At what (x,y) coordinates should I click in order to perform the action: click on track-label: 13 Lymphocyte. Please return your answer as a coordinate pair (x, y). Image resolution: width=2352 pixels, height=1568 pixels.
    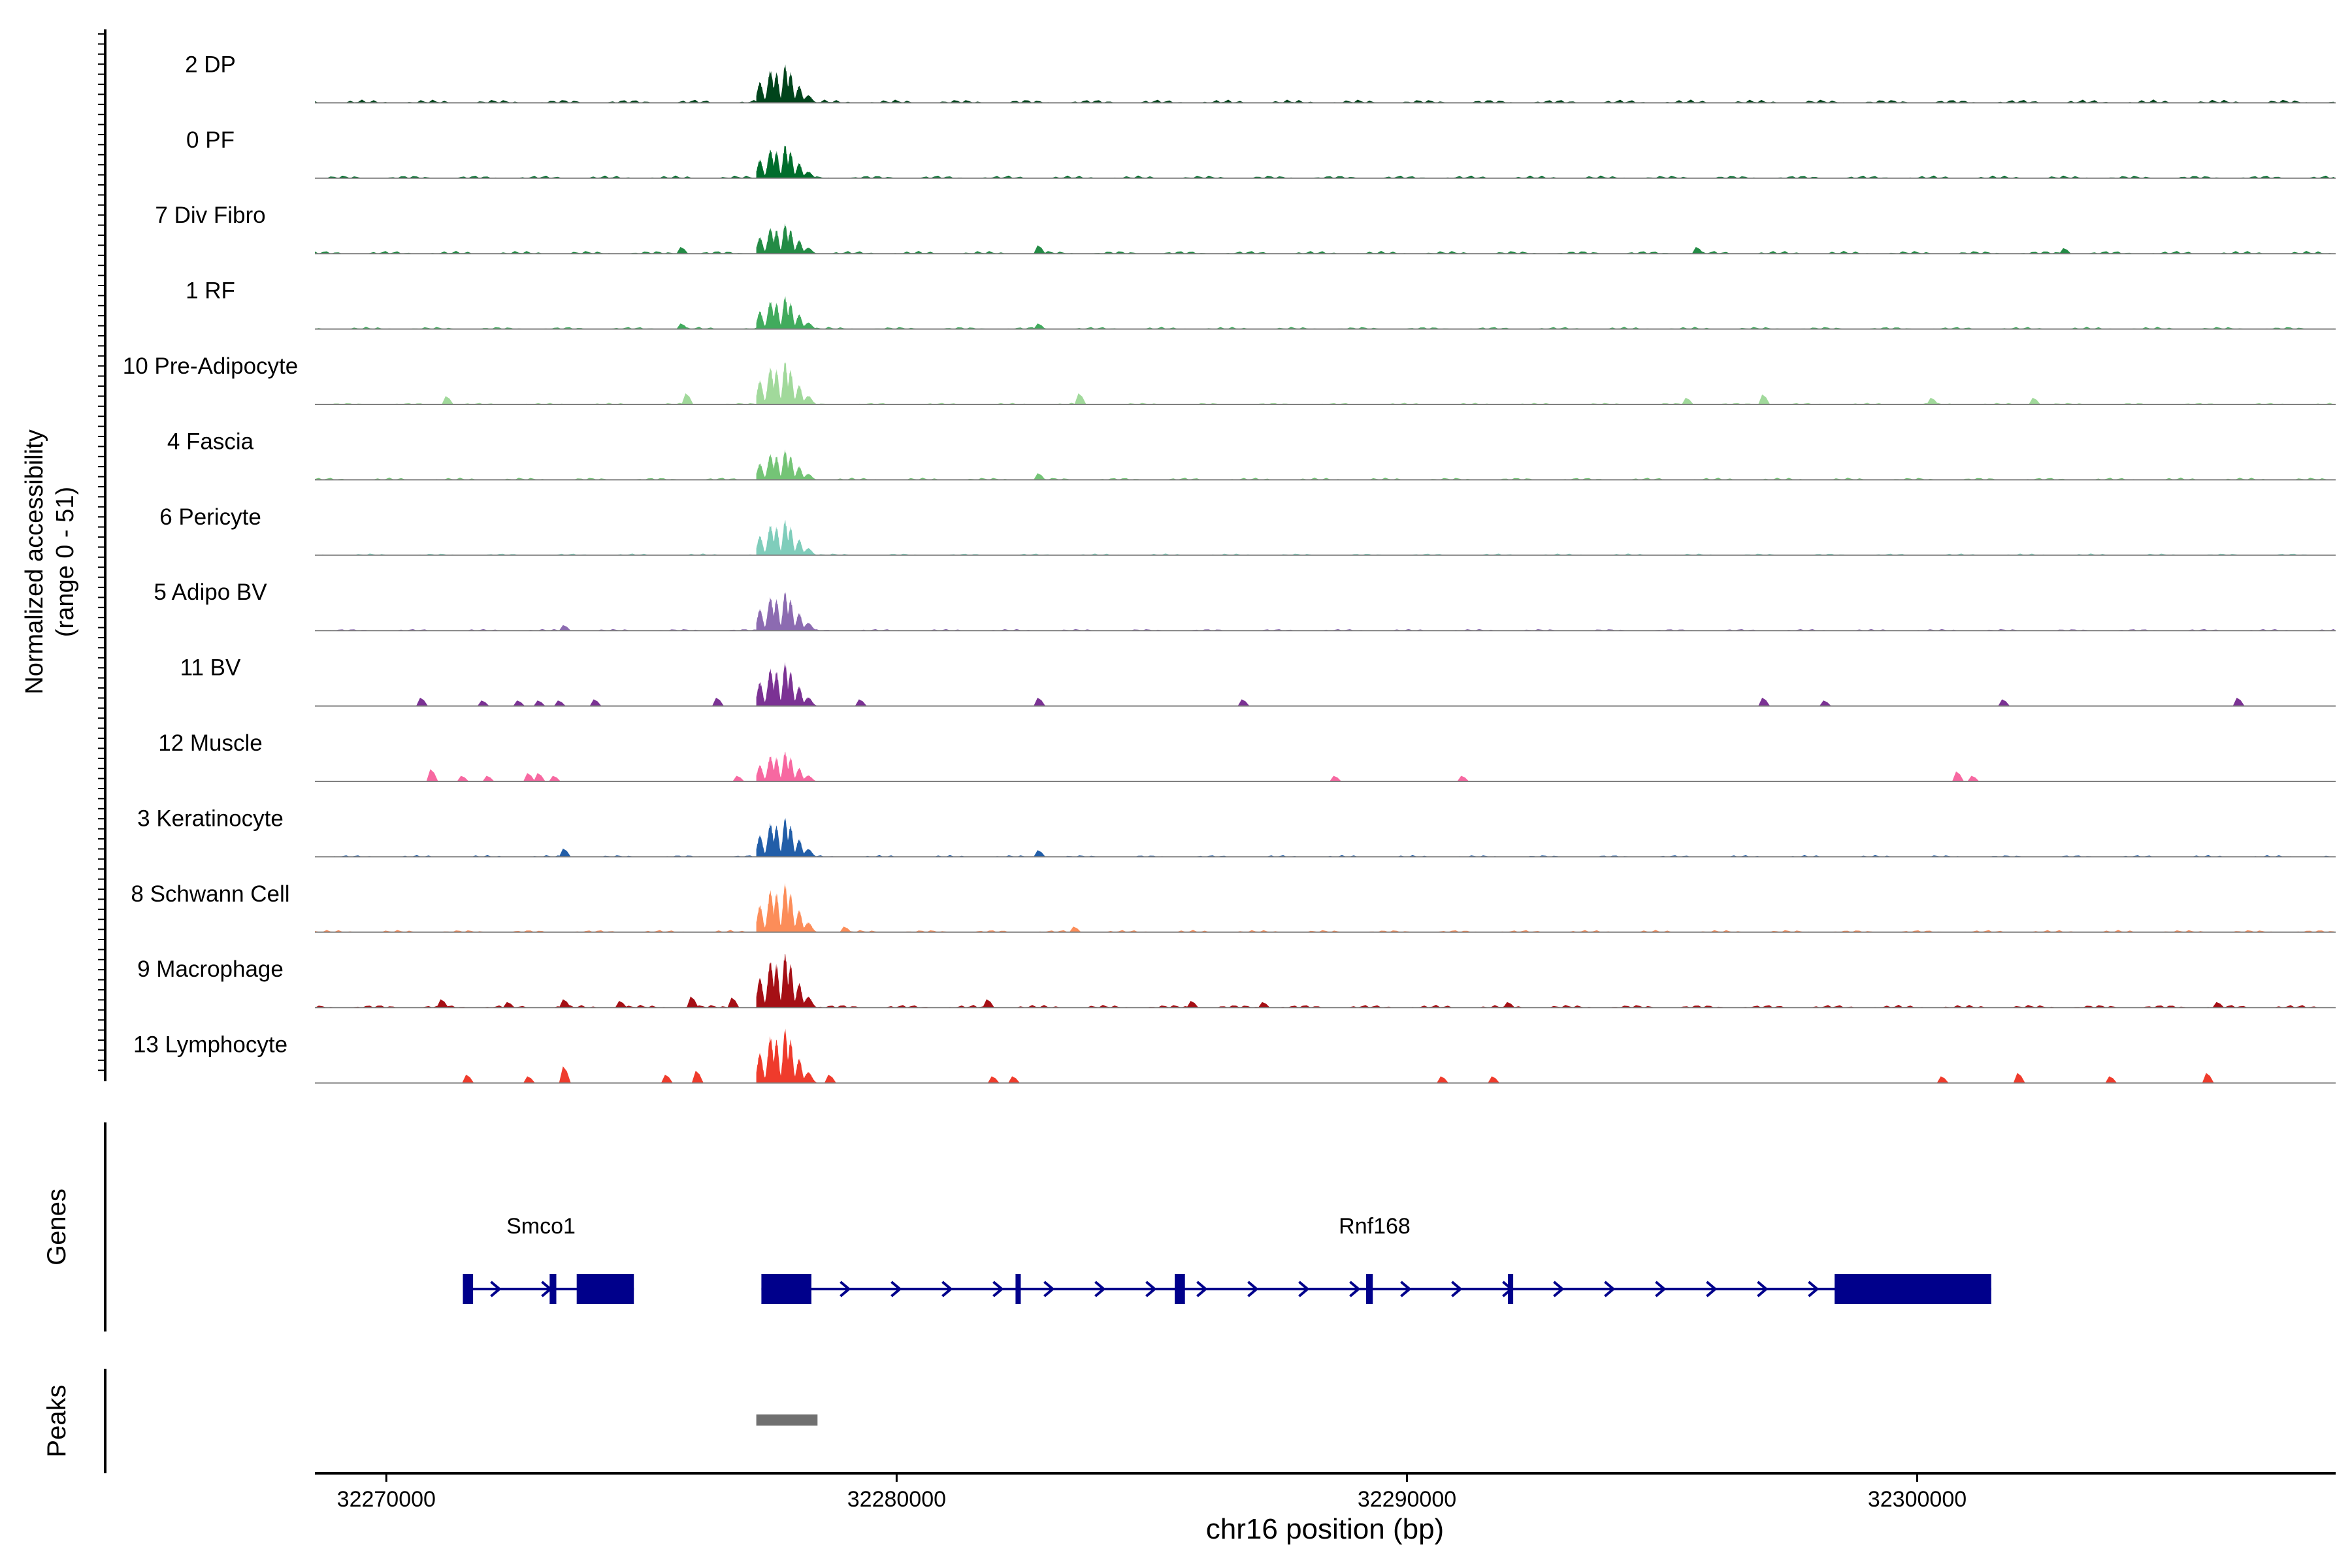
    Looking at the image, I should click on (210, 1045).